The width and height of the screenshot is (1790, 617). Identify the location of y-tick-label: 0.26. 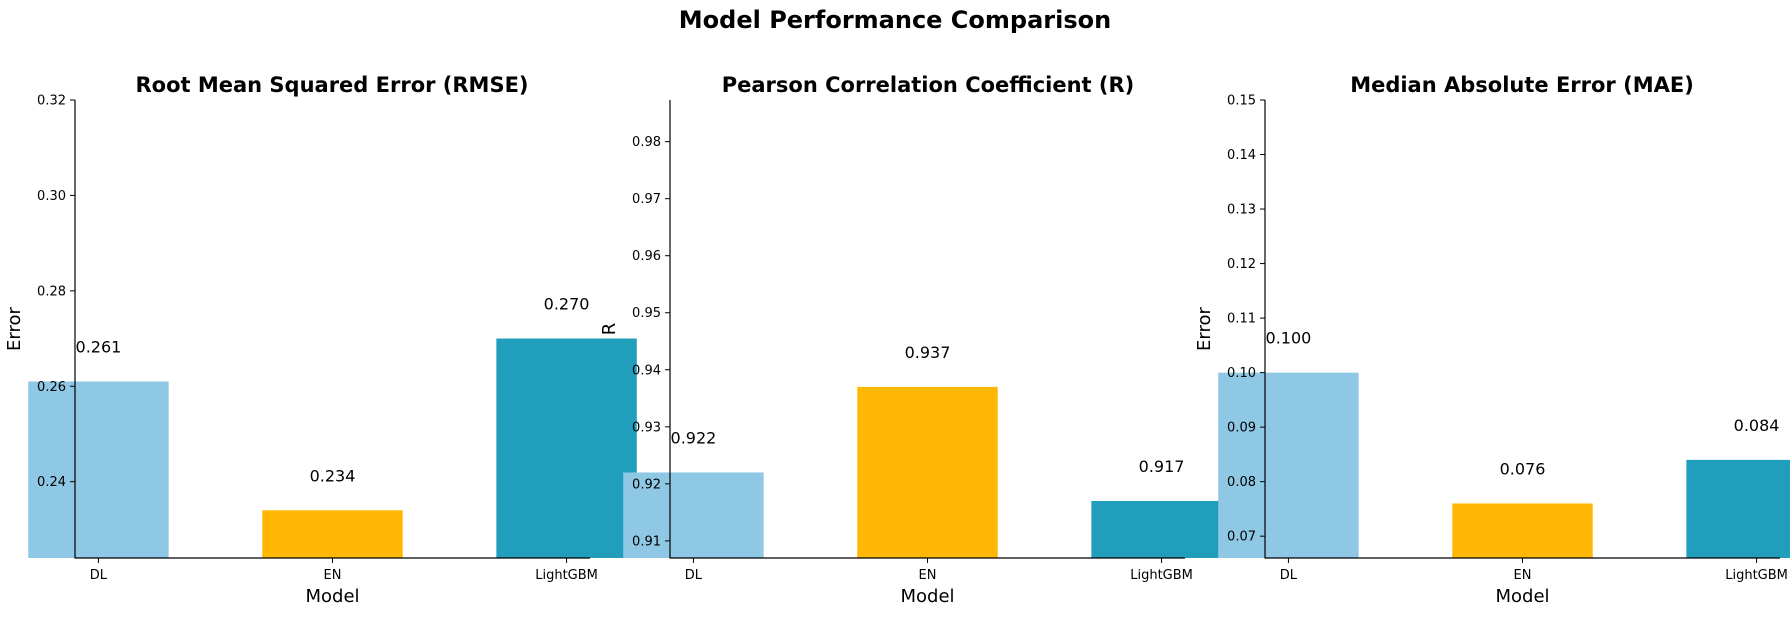
(51, 387).